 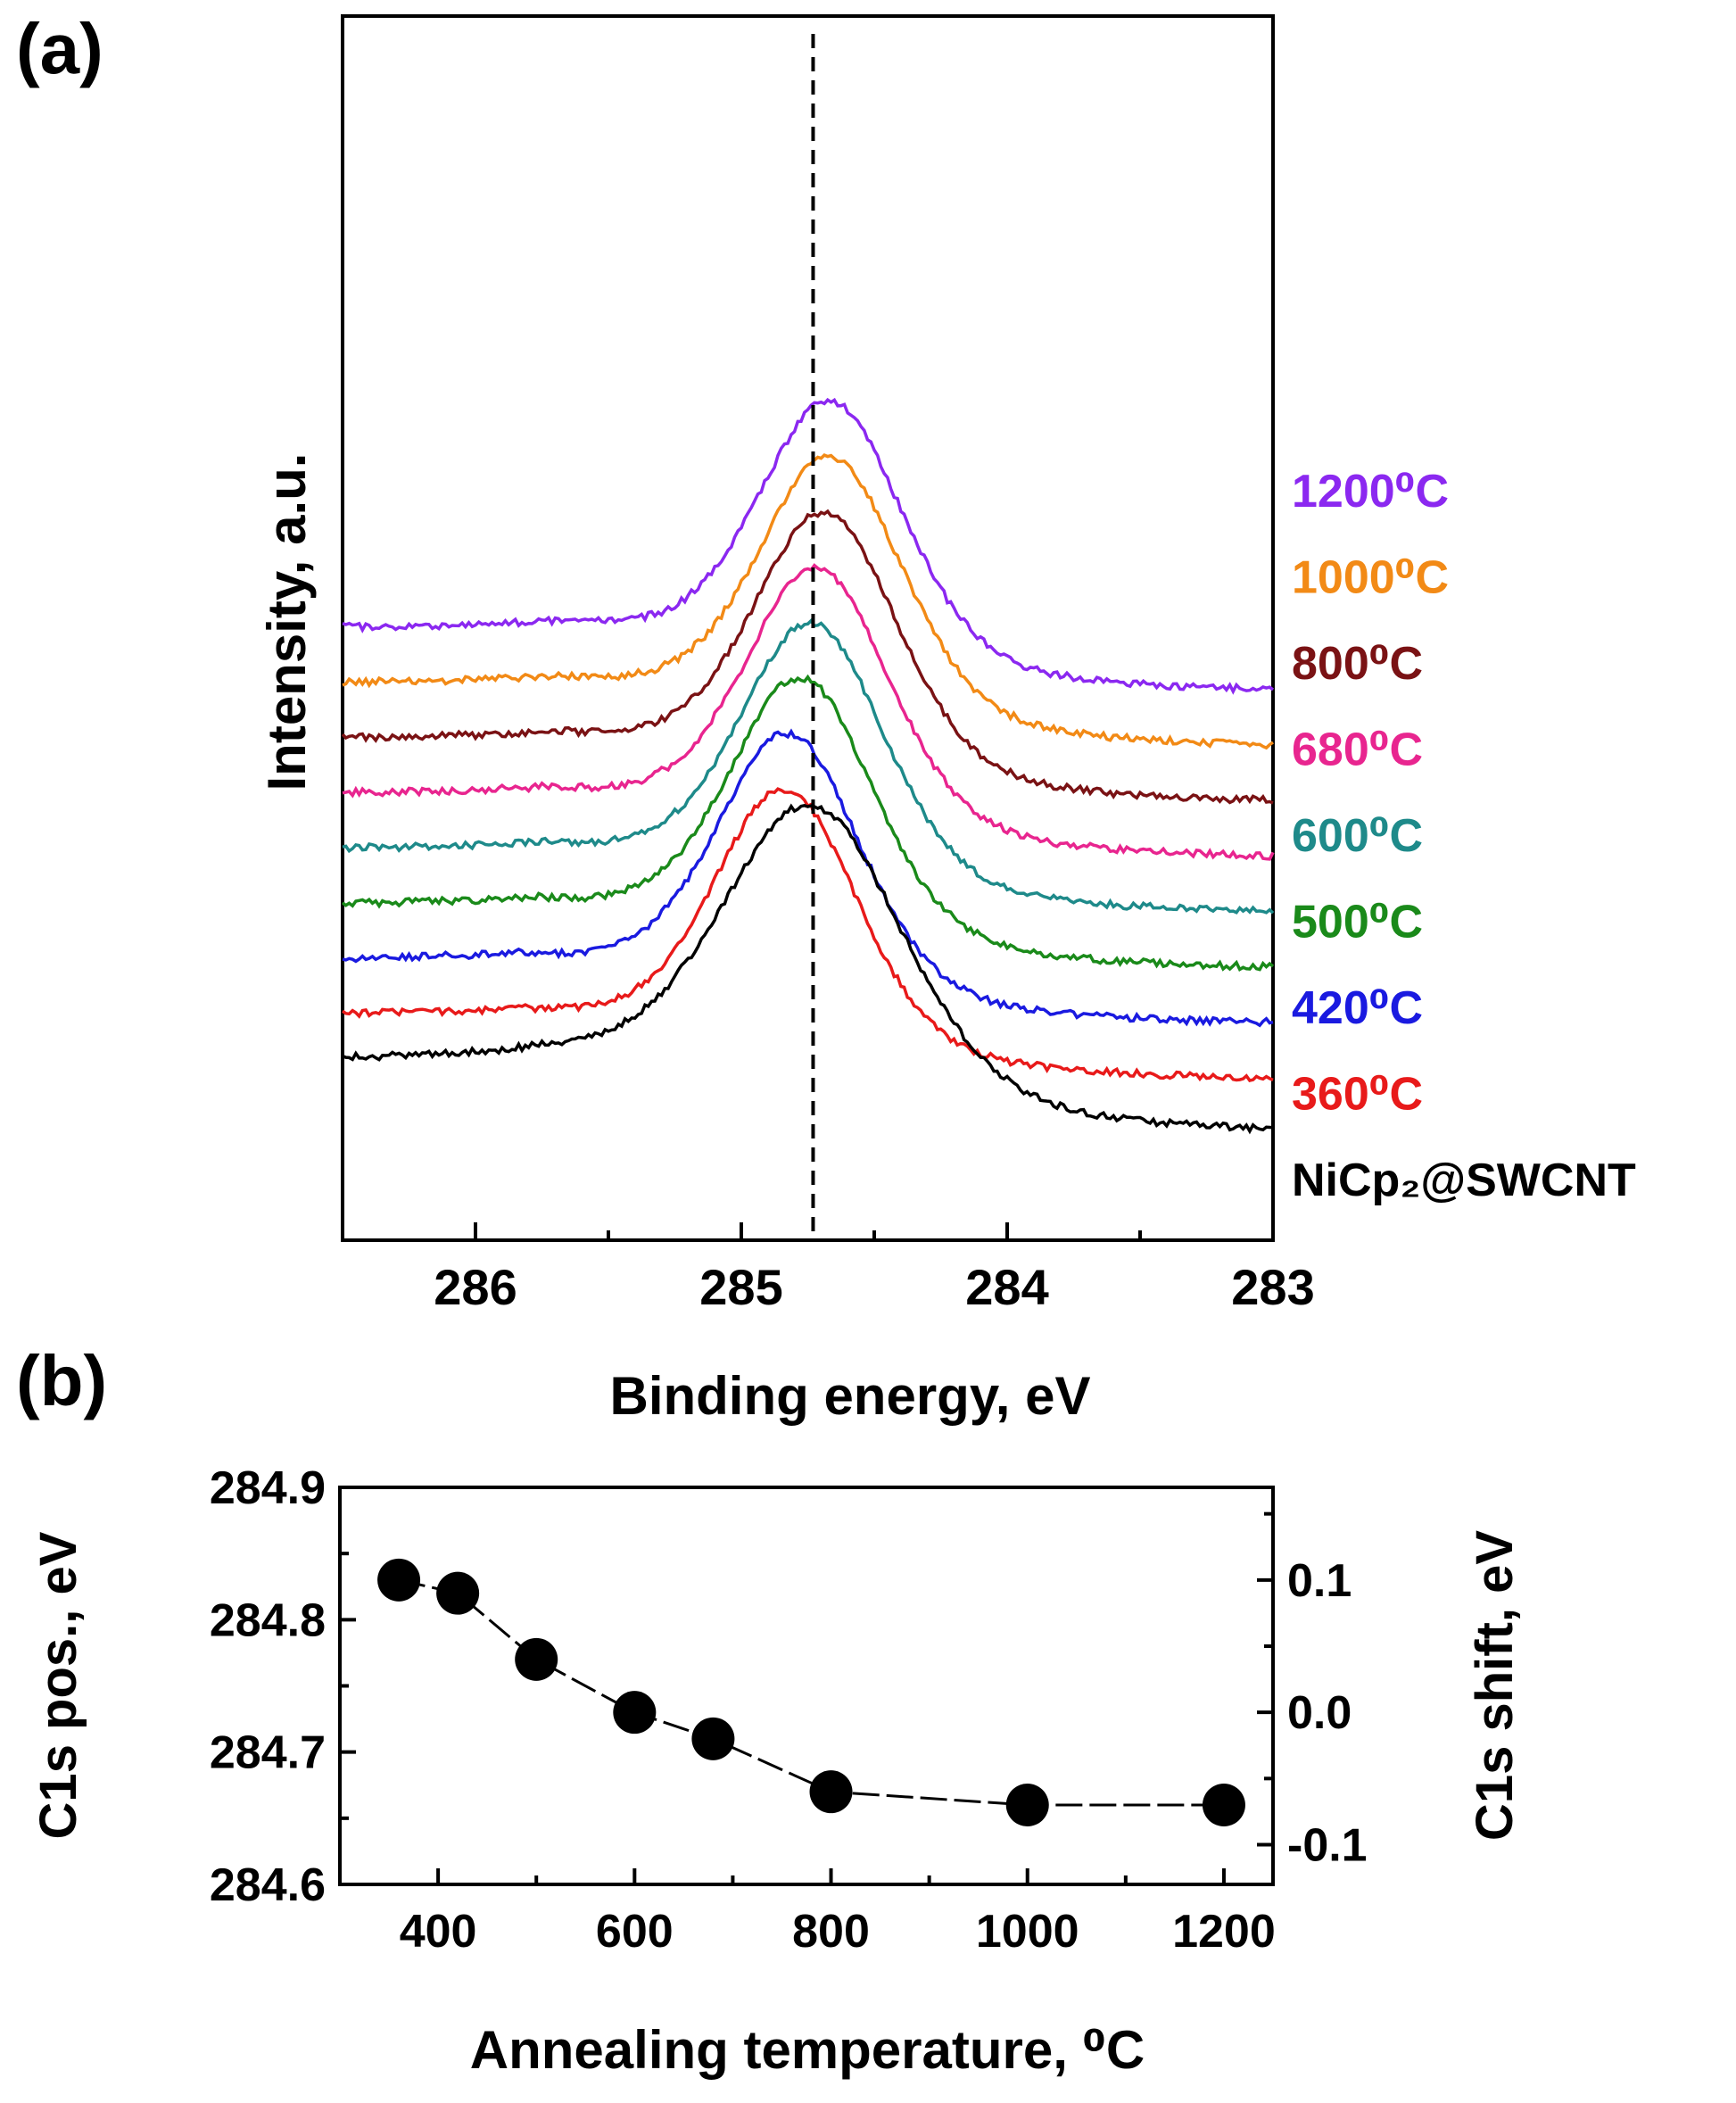 I want to click on series-label: 500⁰C, so click(x=1357, y=922).